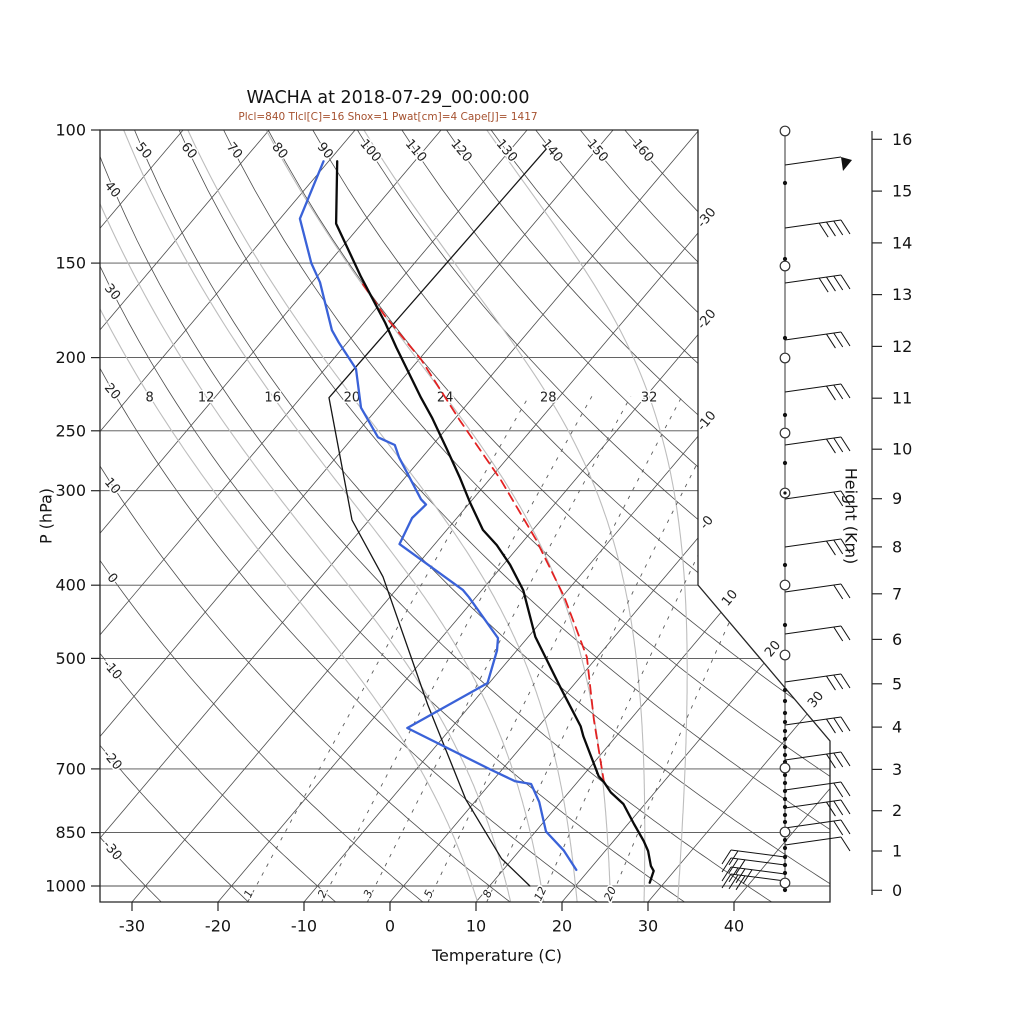 The height and width of the screenshot is (1024, 1024). What do you see at coordinates (70, 357) in the screenshot?
I see `svg-text: 200` at bounding box center [70, 357].